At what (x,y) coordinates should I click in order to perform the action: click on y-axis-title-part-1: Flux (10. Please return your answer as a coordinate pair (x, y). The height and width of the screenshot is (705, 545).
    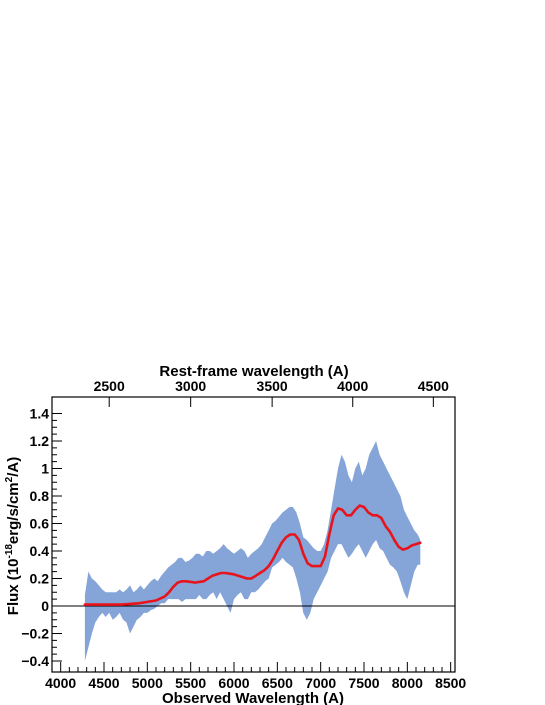
    Looking at the image, I should click on (13, 587).